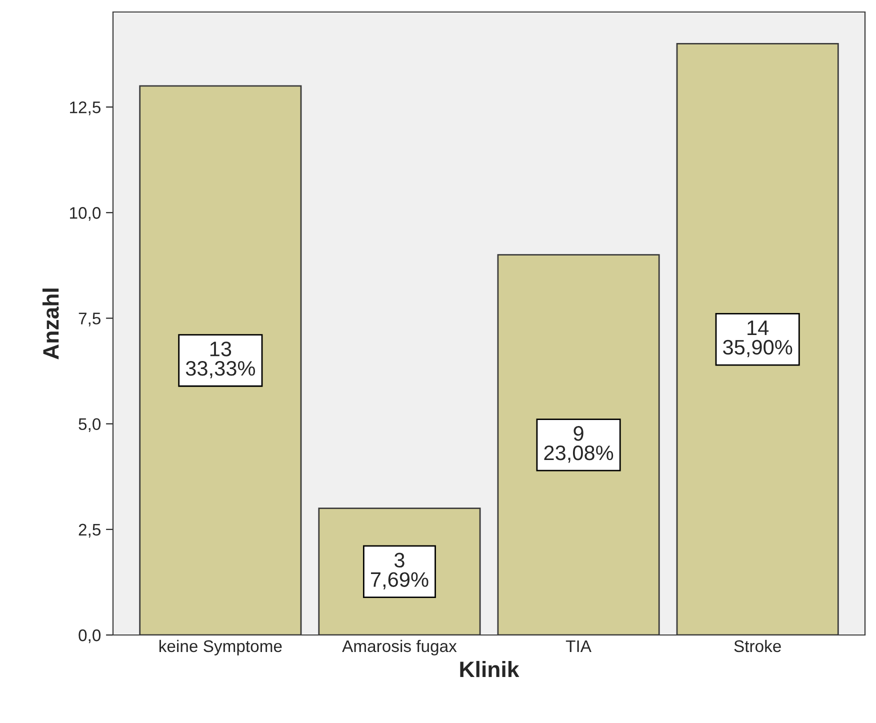 The image size is (876, 723). I want to click on data-label: 9 23,08%, so click(579, 444).